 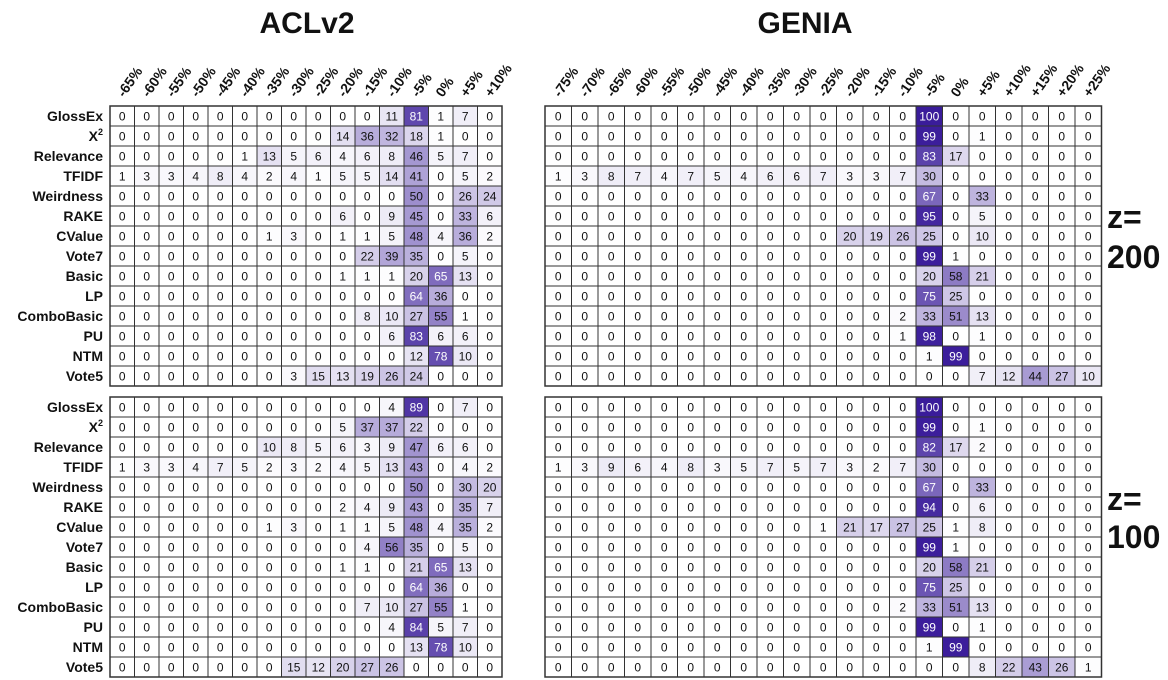 What do you see at coordinates (1036, 377) in the screenshot?
I see `cell-value: 44` at bounding box center [1036, 377].